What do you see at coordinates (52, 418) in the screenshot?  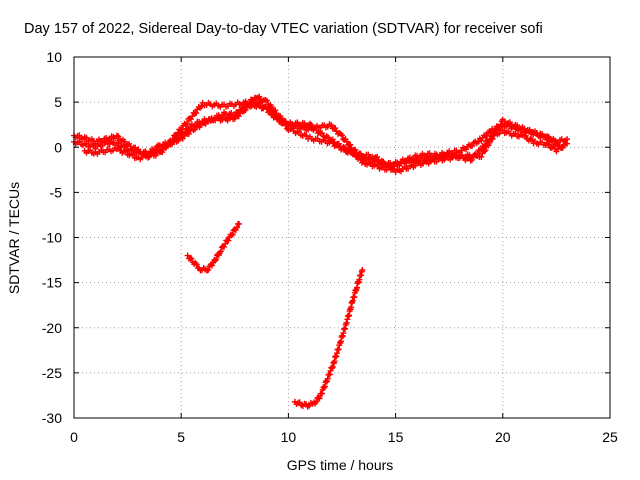 I see `y-tick-label: -30` at bounding box center [52, 418].